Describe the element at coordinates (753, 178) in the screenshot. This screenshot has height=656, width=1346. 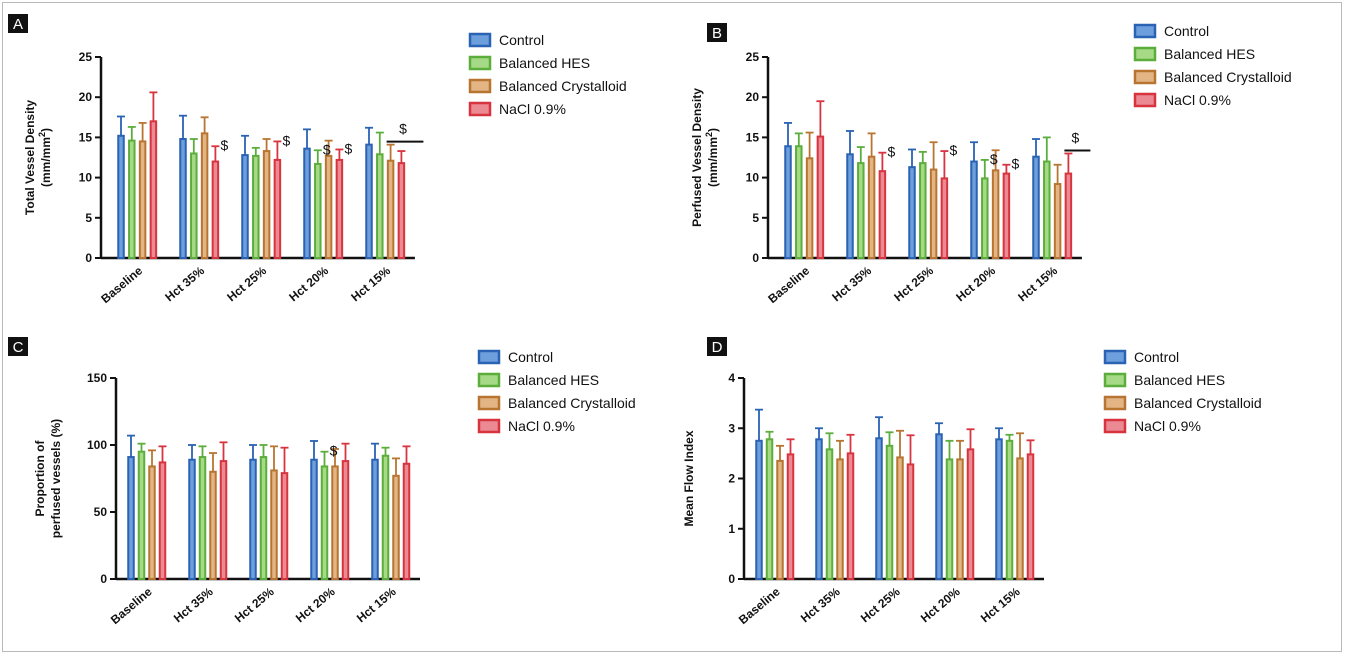
I see `y-tick-label: 10` at that location.